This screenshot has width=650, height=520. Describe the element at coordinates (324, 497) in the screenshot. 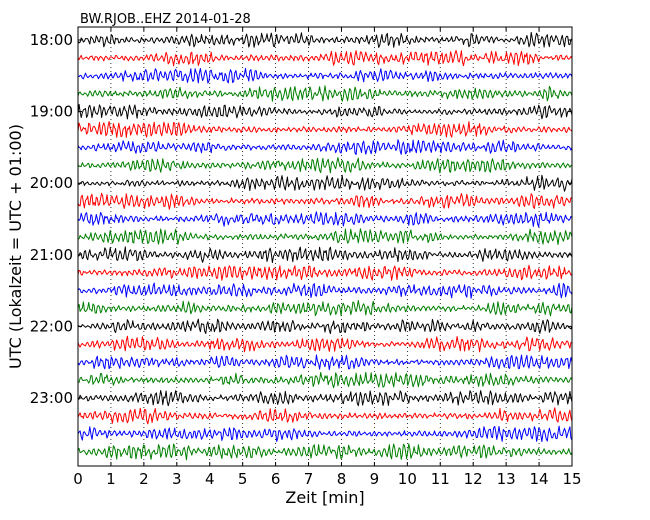

I see `x-axis-label: Zeit [min]` at that location.